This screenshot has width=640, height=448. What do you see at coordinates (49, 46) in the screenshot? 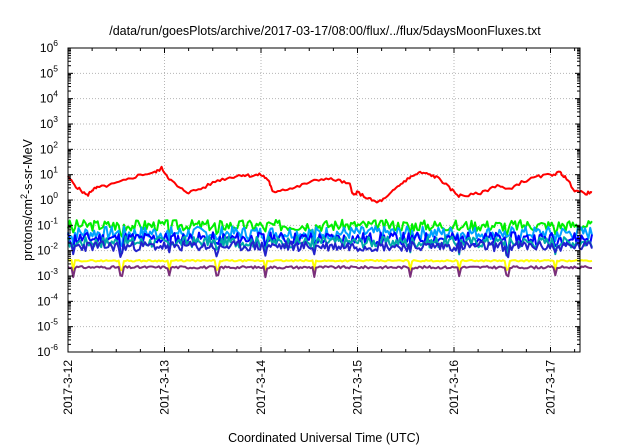
I see `y-tick-label: 10⁶` at bounding box center [49, 46].